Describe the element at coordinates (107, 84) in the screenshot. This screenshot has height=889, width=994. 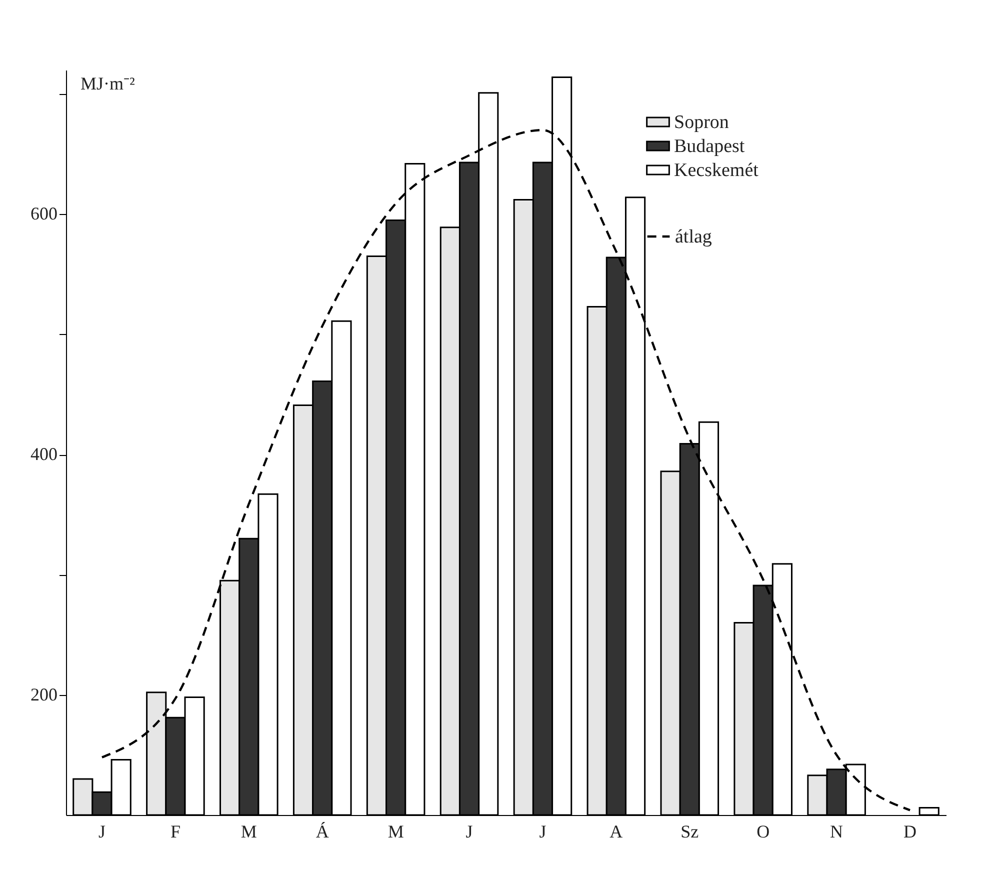
I see `y-axis-title: MJ·m⁻²` at that location.